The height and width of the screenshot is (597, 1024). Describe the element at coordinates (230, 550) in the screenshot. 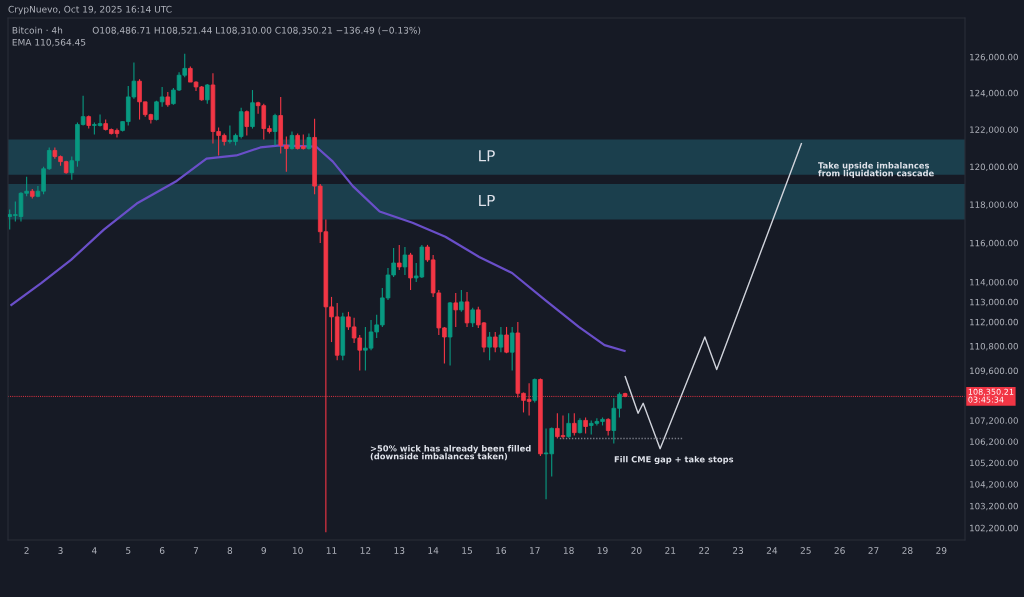

I see `x-tick-label: 8` at that location.